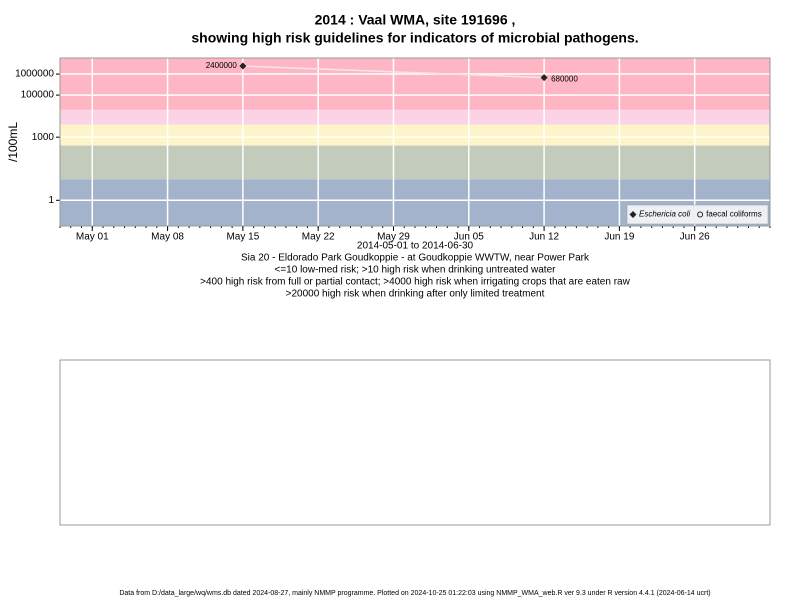  I want to click on y-tick-label: 1000000, so click(34, 74).